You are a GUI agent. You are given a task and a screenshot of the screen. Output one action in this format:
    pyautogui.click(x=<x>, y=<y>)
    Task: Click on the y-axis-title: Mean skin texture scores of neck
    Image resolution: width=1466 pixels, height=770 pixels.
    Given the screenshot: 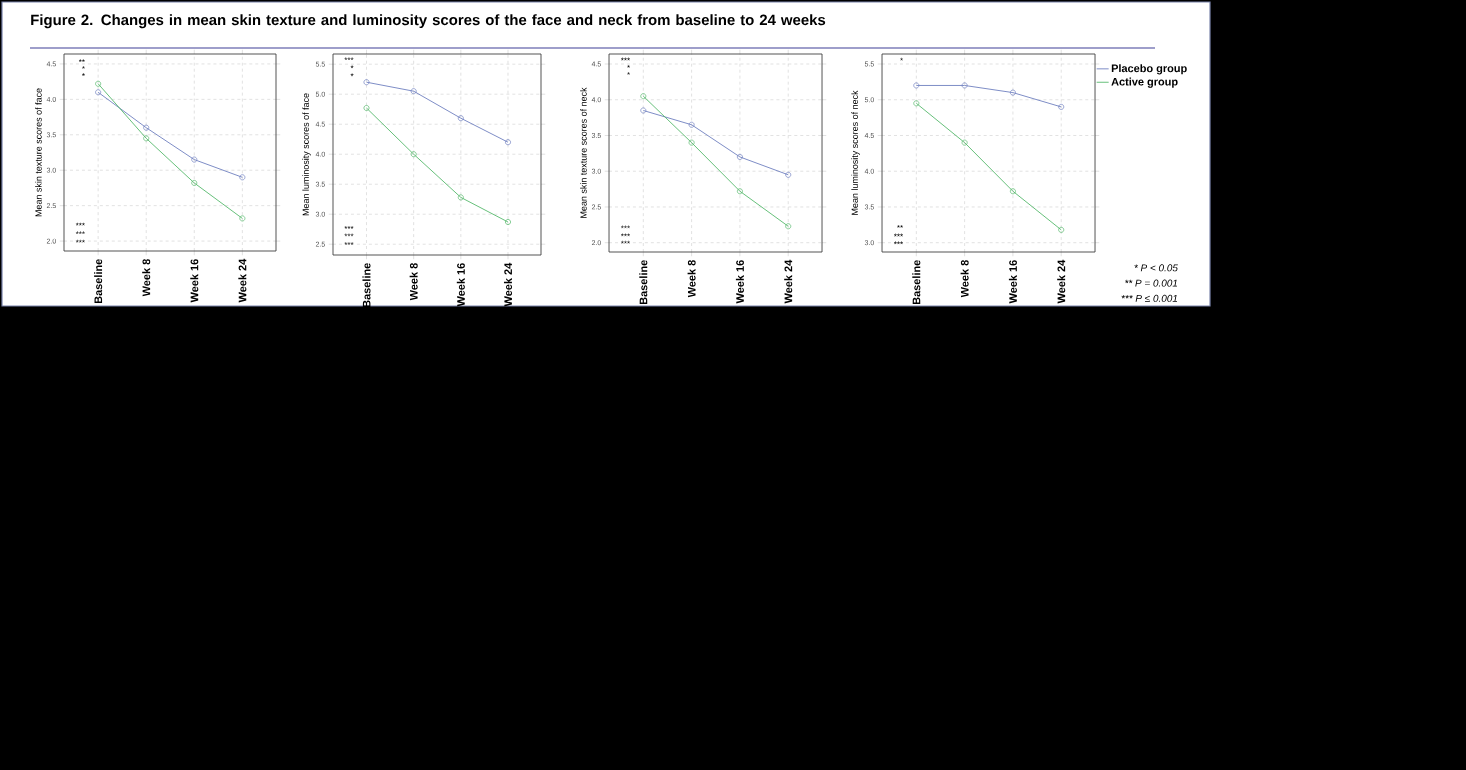 What is the action you would take?
    pyautogui.click(x=583, y=152)
    